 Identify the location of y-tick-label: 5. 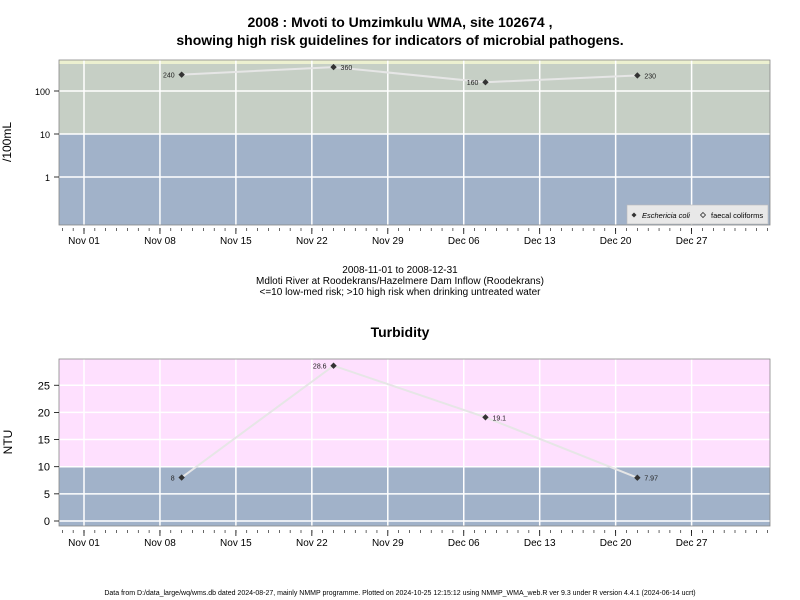
(47, 495).